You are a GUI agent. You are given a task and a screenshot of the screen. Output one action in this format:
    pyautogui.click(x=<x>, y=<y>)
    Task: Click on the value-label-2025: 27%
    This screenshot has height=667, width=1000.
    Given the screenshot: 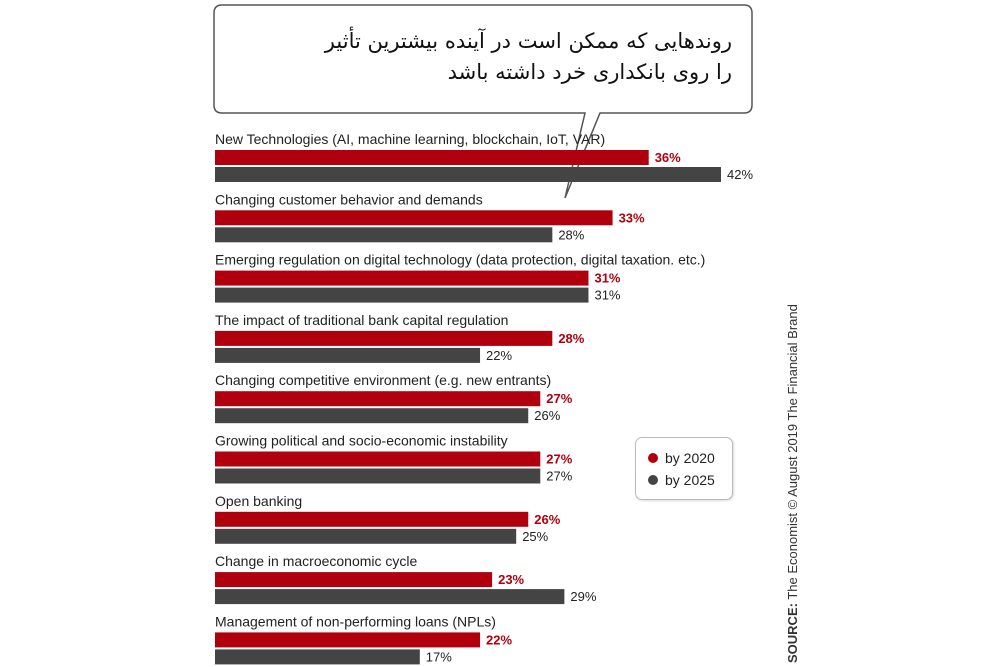 What is the action you would take?
    pyautogui.click(x=559, y=476)
    